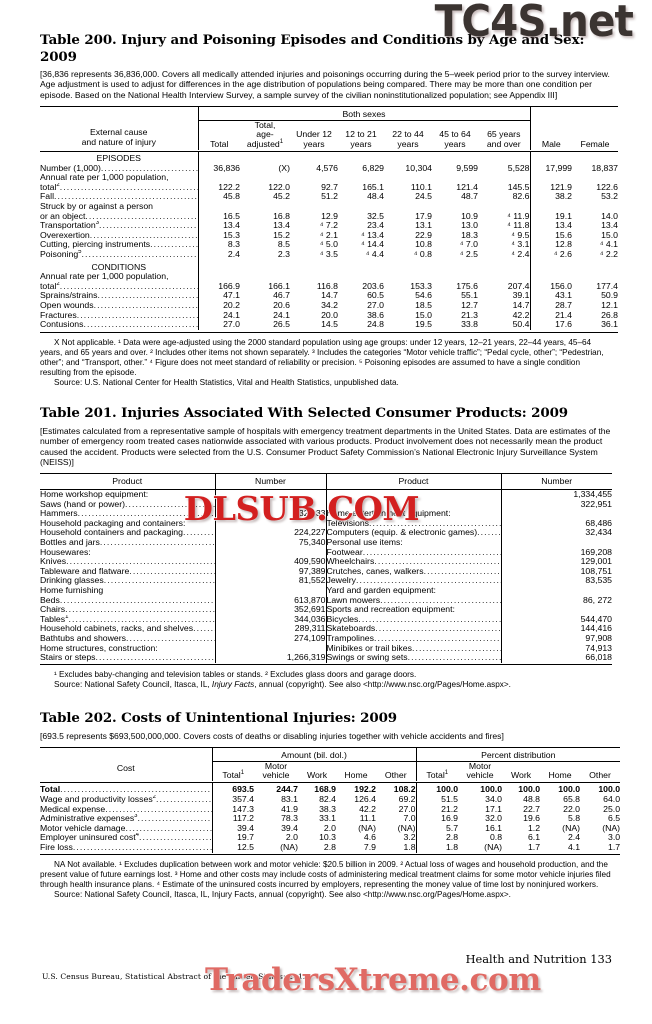 This screenshot has width=652, height=1024. Describe the element at coordinates (232, 771) in the screenshot. I see `th-amt-total: Total1` at that location.